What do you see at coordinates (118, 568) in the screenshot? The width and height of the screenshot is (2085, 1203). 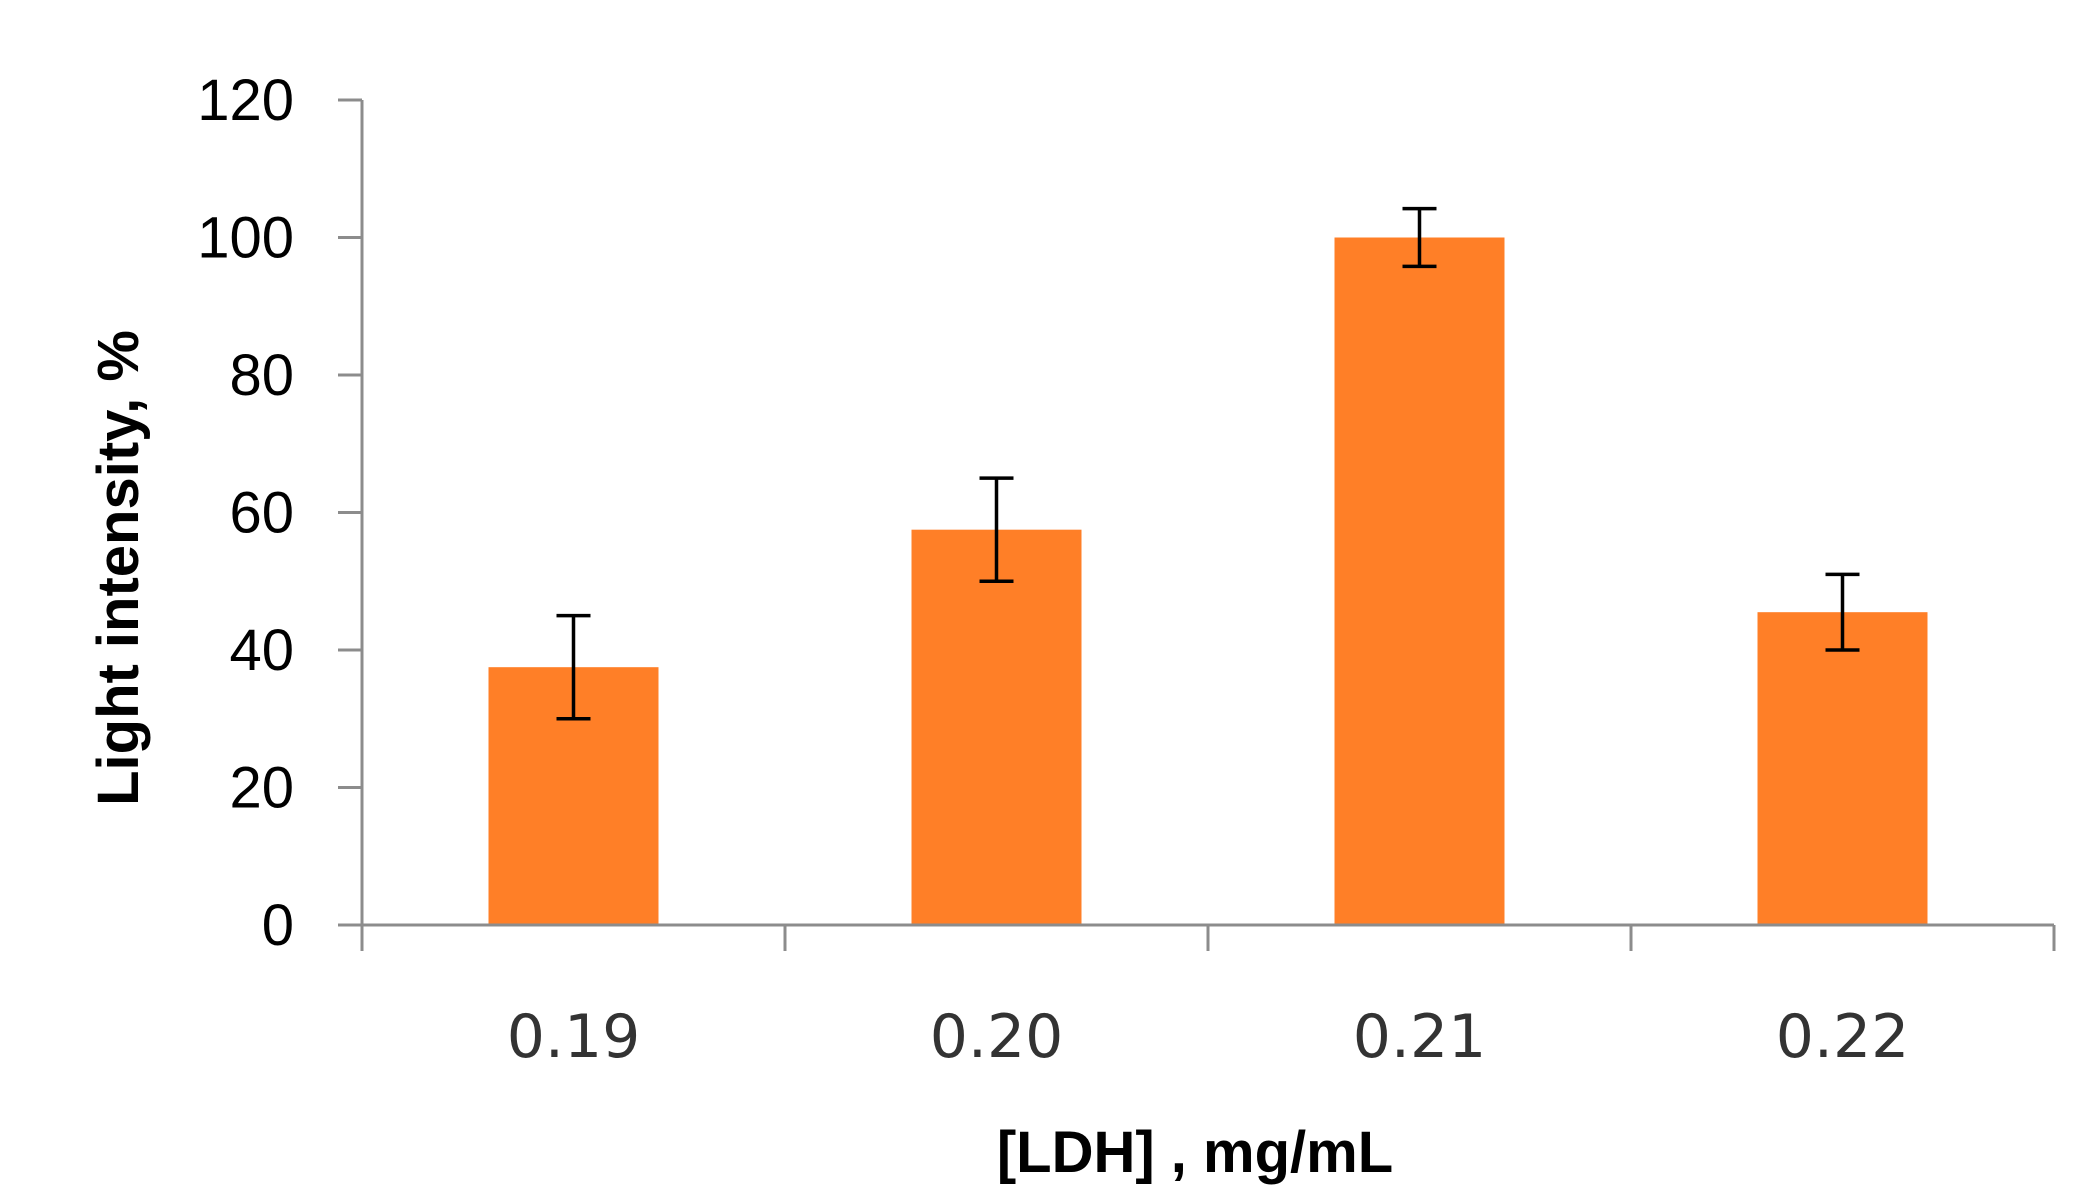 I see `y-axis-title: Light intensity, %` at bounding box center [118, 568].